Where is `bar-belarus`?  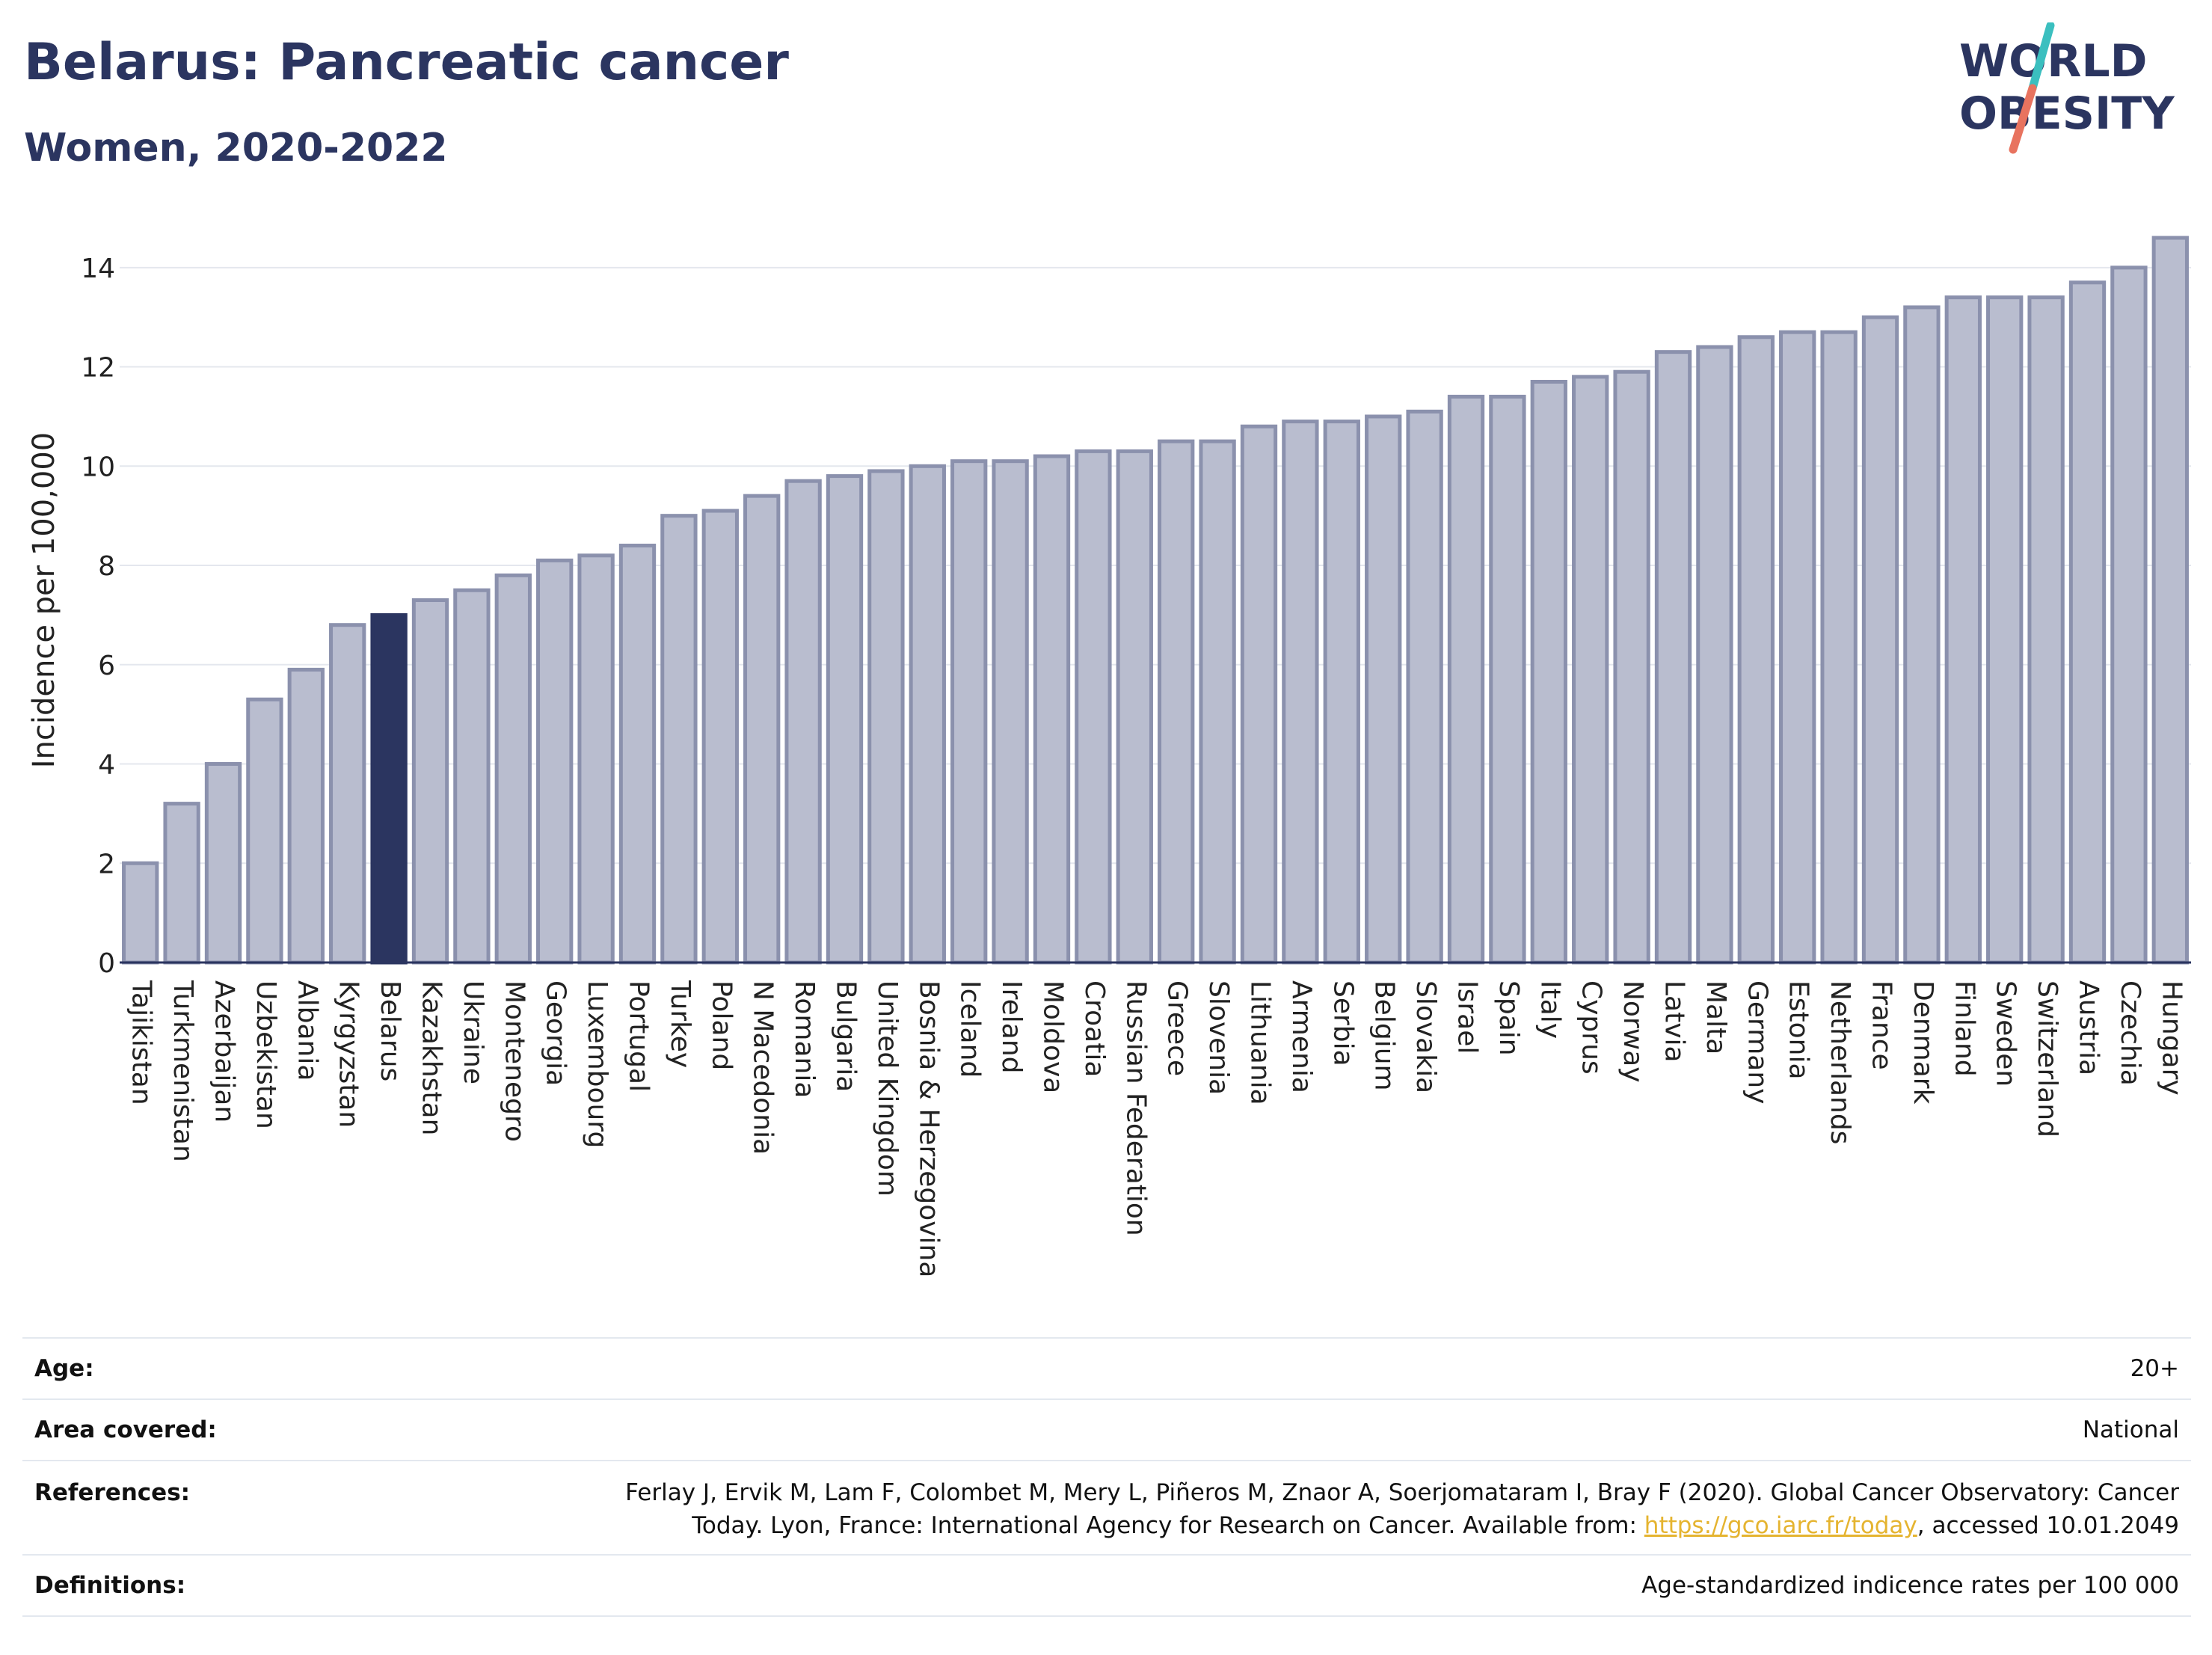
bar-belarus is located at coordinates (389, 788).